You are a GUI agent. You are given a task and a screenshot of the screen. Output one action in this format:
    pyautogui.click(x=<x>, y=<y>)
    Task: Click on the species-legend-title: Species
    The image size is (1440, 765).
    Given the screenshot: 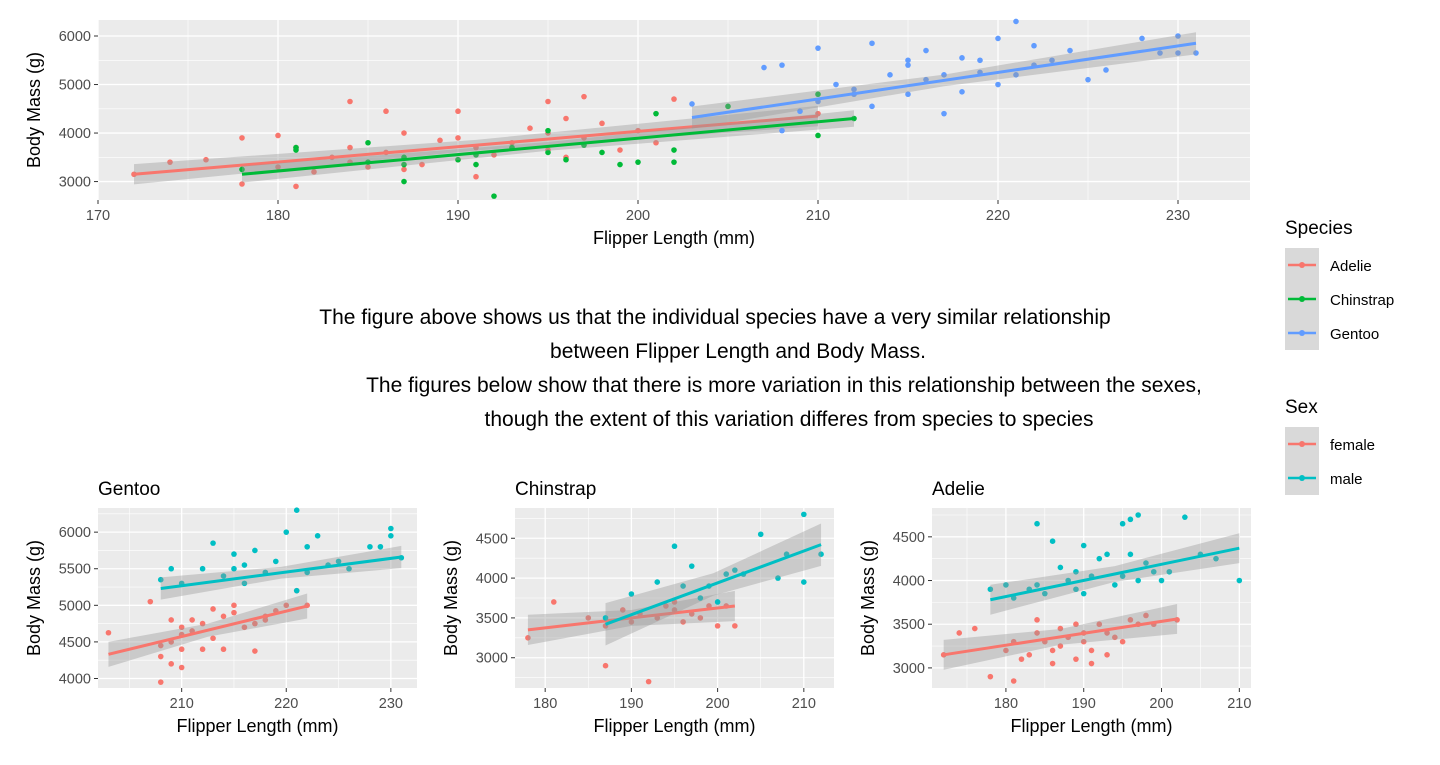 What is the action you would take?
    pyautogui.click(x=1319, y=228)
    